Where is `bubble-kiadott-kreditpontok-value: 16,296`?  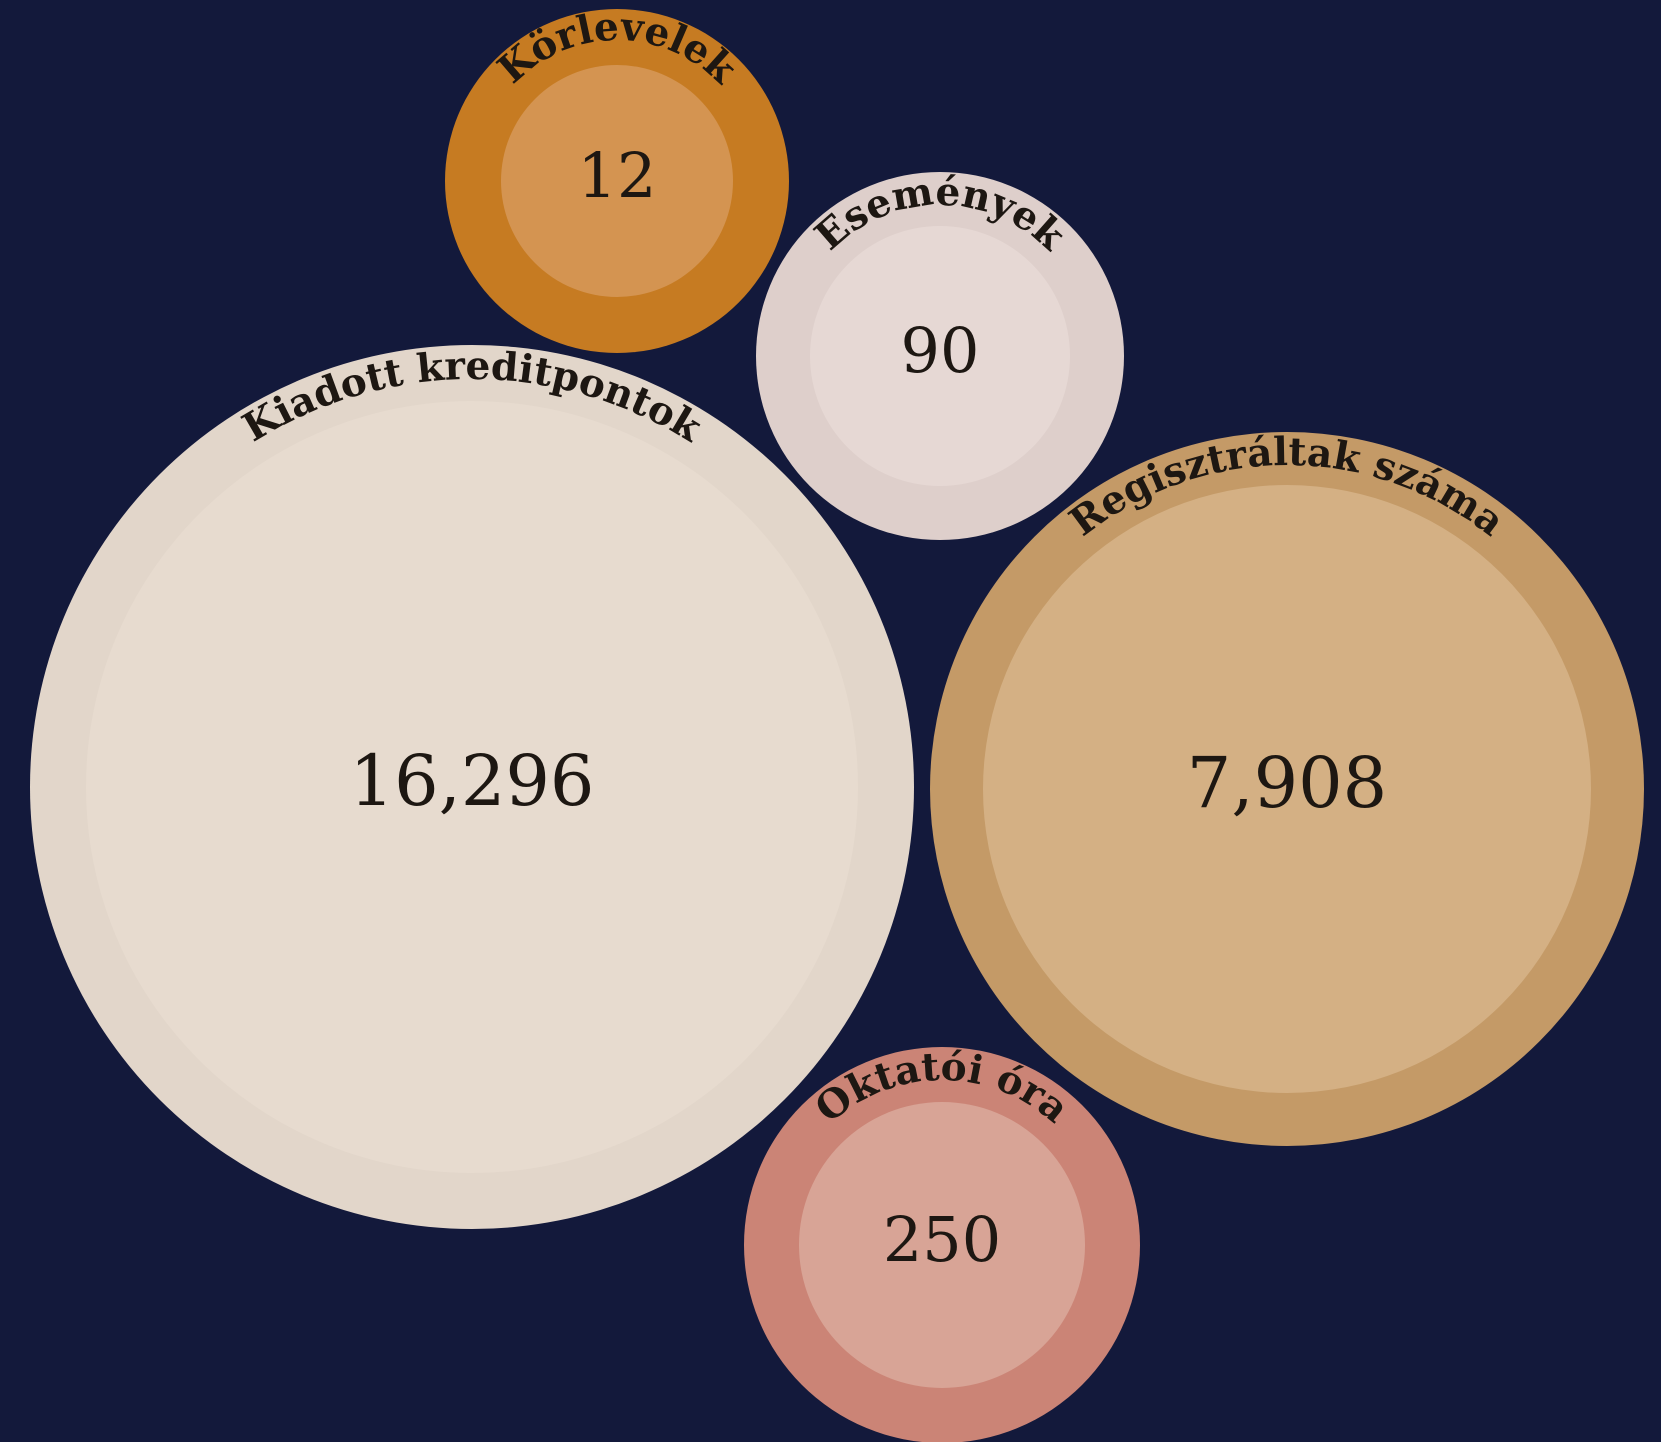
bubble-kiadott-kreditpontok-value: 16,296 is located at coordinates (472, 781).